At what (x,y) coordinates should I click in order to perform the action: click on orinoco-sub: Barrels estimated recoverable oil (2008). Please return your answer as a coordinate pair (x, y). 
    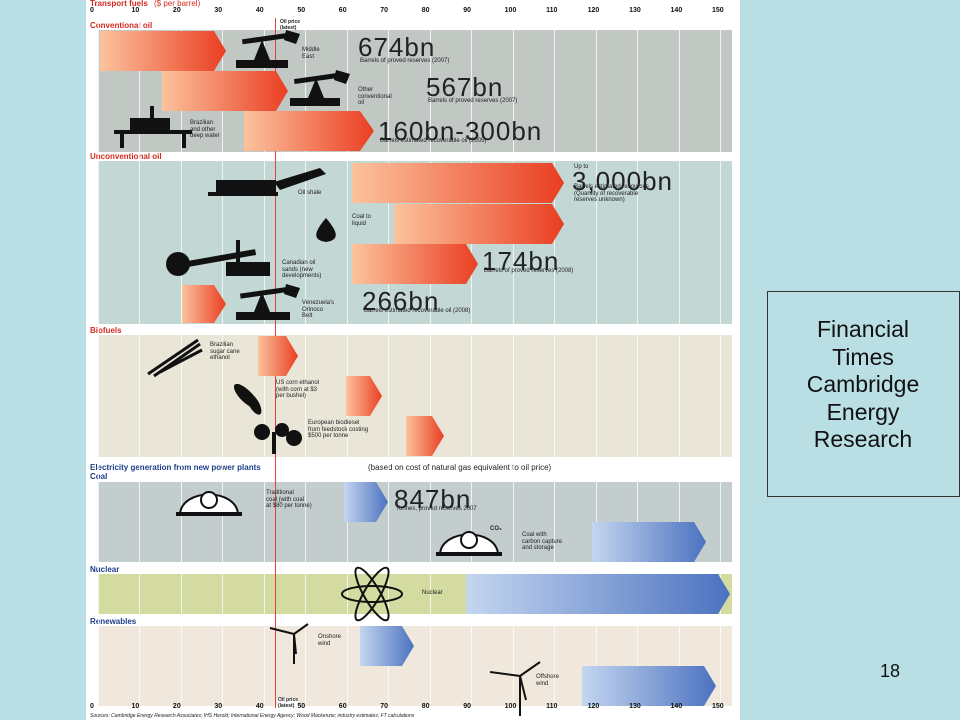
    Looking at the image, I should click on (417, 311).